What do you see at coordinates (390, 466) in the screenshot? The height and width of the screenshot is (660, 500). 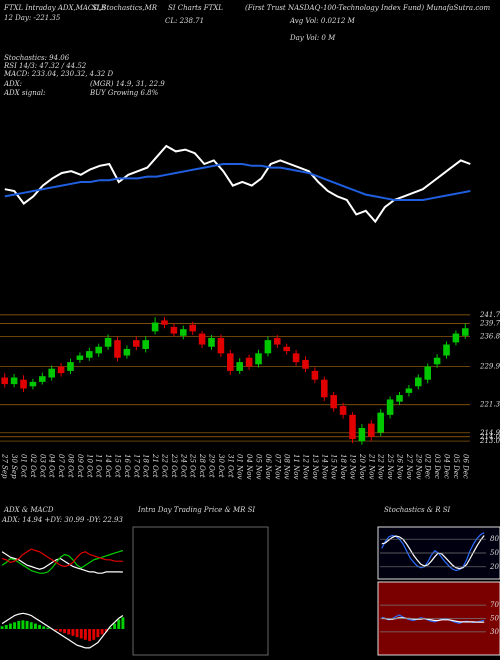 I see `x-tick-label: 25 Nov` at bounding box center [390, 466].